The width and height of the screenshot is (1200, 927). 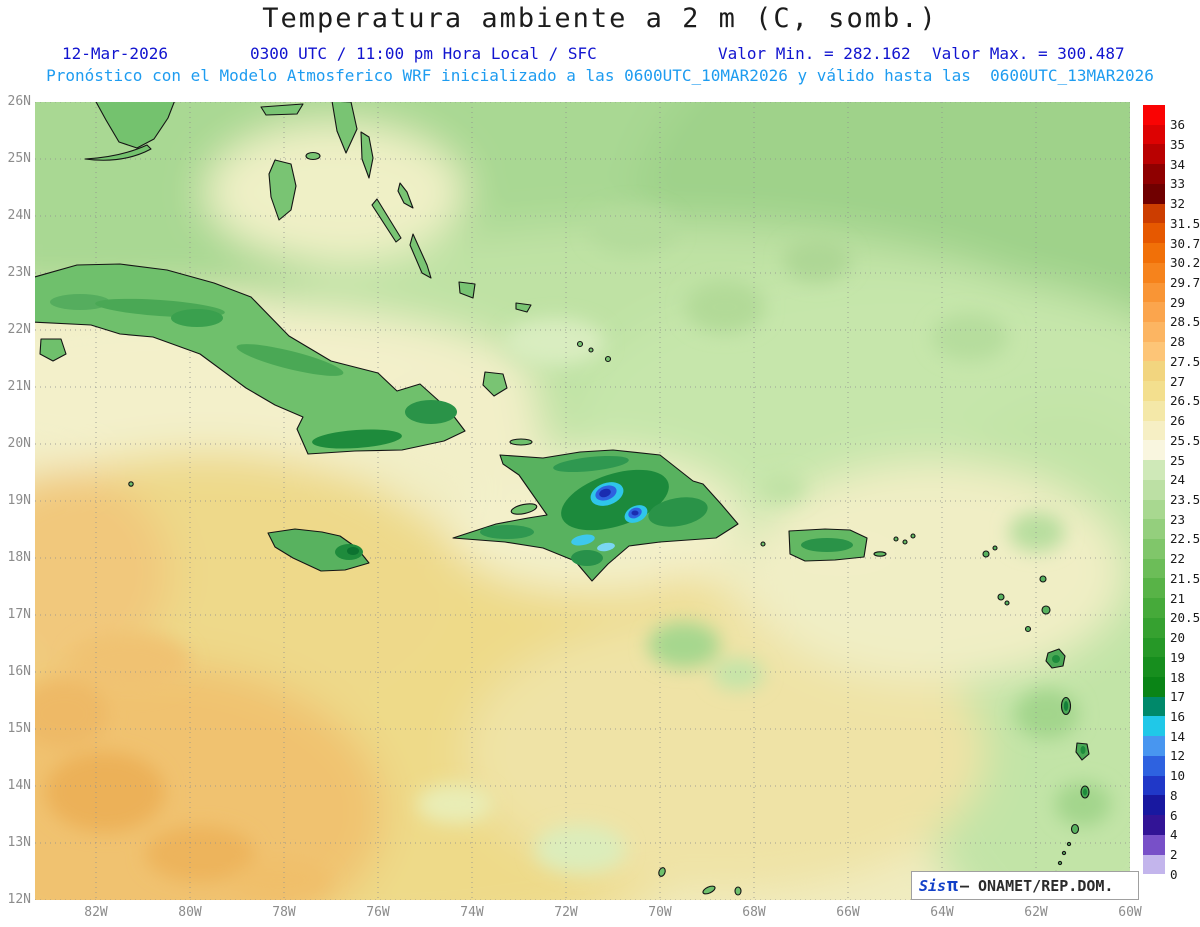 I want to click on colorbar-tick-label: 26.5, so click(x=1185, y=401).